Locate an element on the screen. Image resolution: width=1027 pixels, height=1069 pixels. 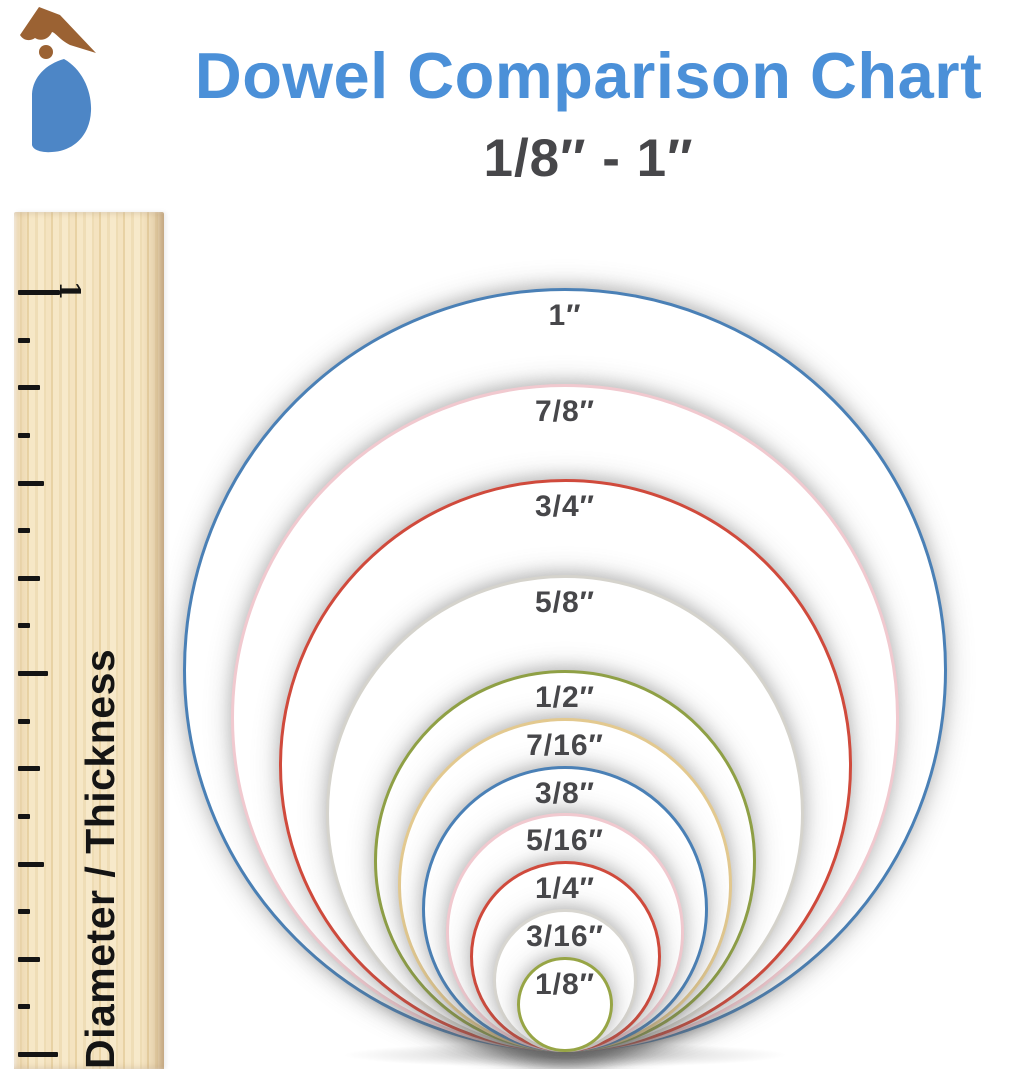
dowel-size-label: 7/8″ is located at coordinates (565, 411).